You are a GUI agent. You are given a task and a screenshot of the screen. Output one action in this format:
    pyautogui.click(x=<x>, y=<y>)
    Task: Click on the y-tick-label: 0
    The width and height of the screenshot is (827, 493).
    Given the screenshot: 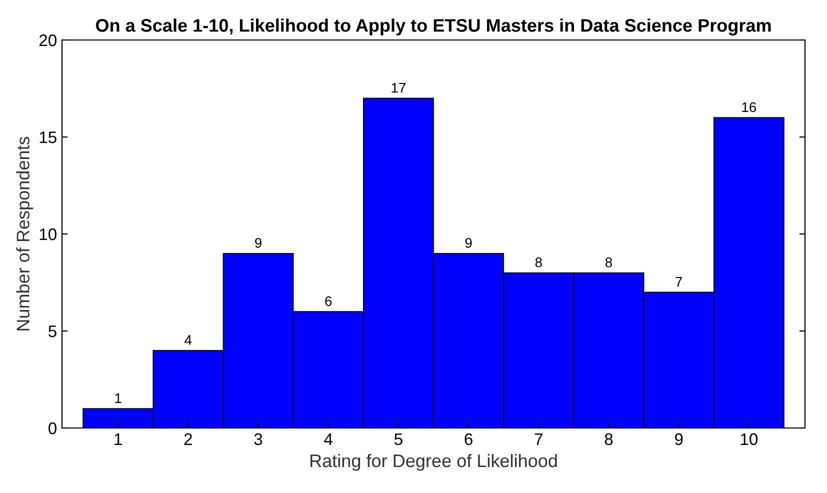 What is the action you would take?
    pyautogui.click(x=52, y=428)
    